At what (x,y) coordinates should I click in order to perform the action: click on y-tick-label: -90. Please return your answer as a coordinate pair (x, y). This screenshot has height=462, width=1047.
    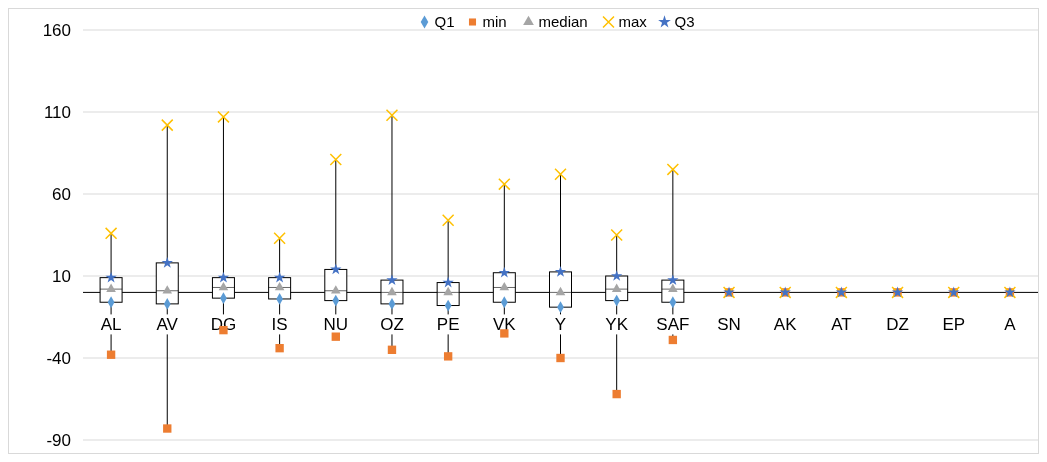
    Looking at the image, I should click on (58, 440).